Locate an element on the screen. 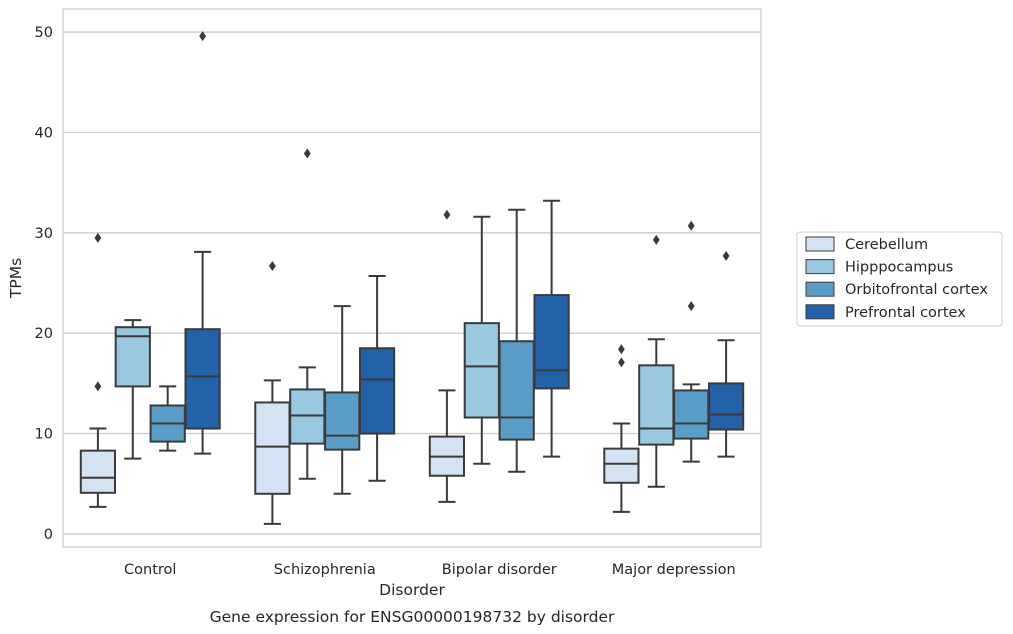 The image size is (1013, 634). legend-frame is located at coordinates (899, 279).